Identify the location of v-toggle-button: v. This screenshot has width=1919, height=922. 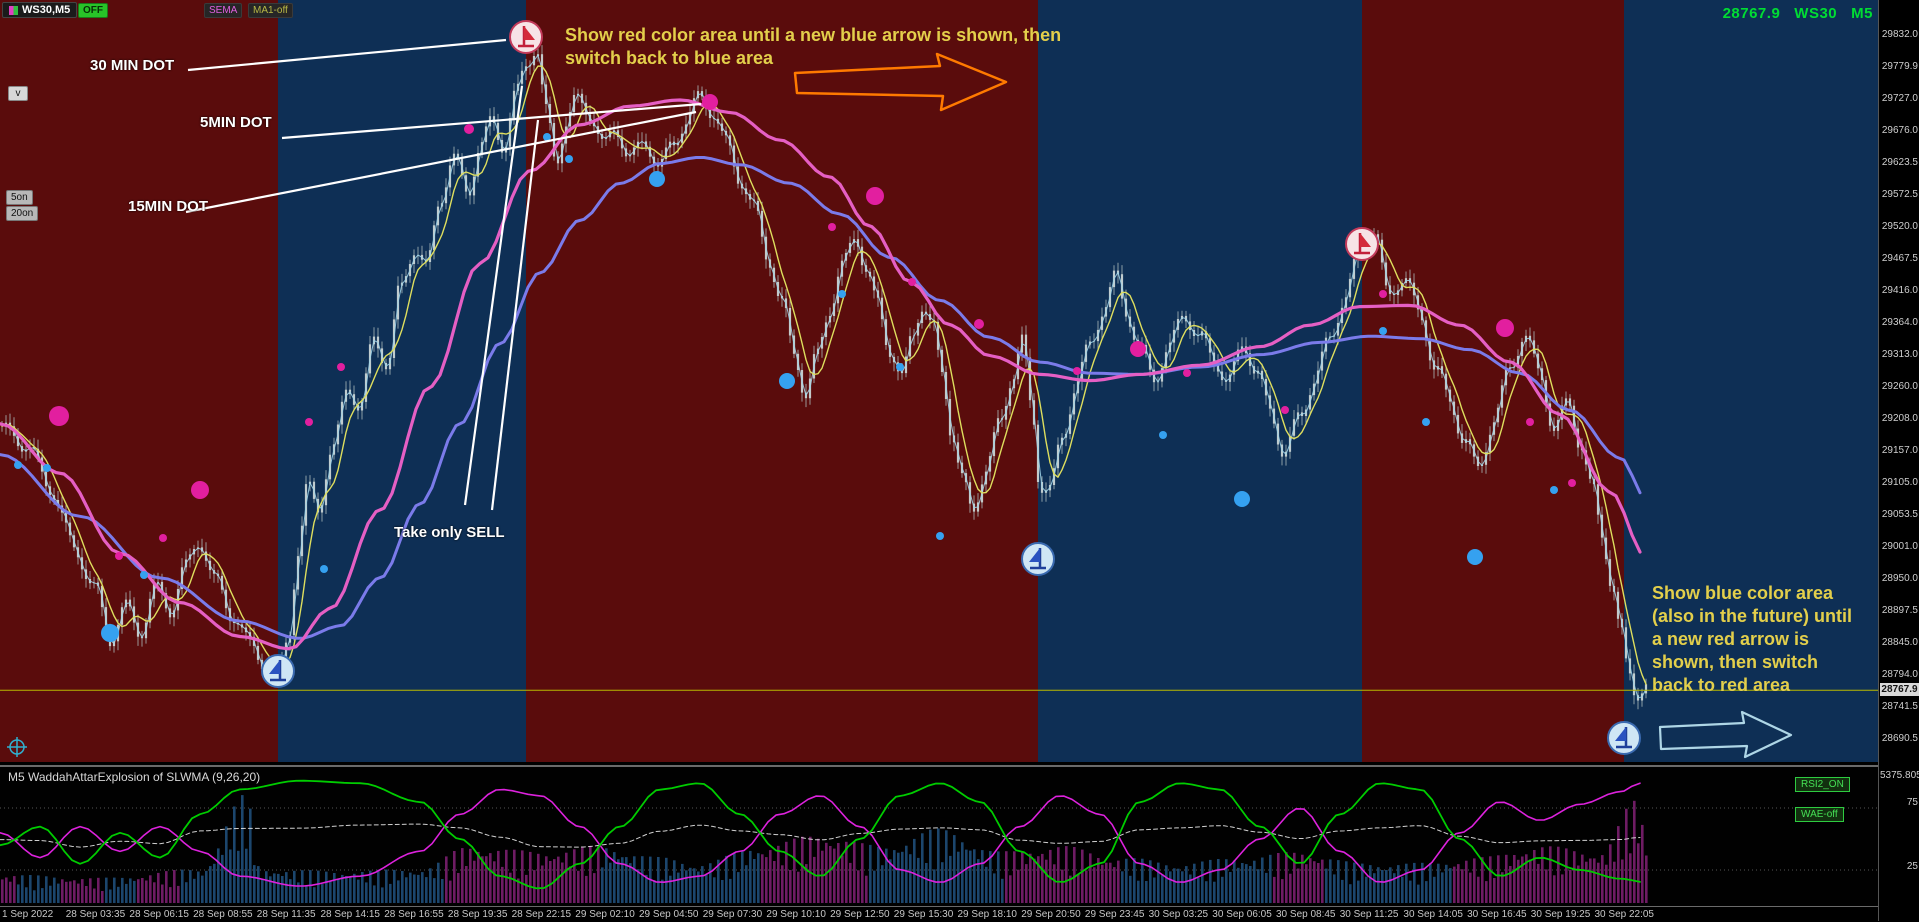
(18, 93).